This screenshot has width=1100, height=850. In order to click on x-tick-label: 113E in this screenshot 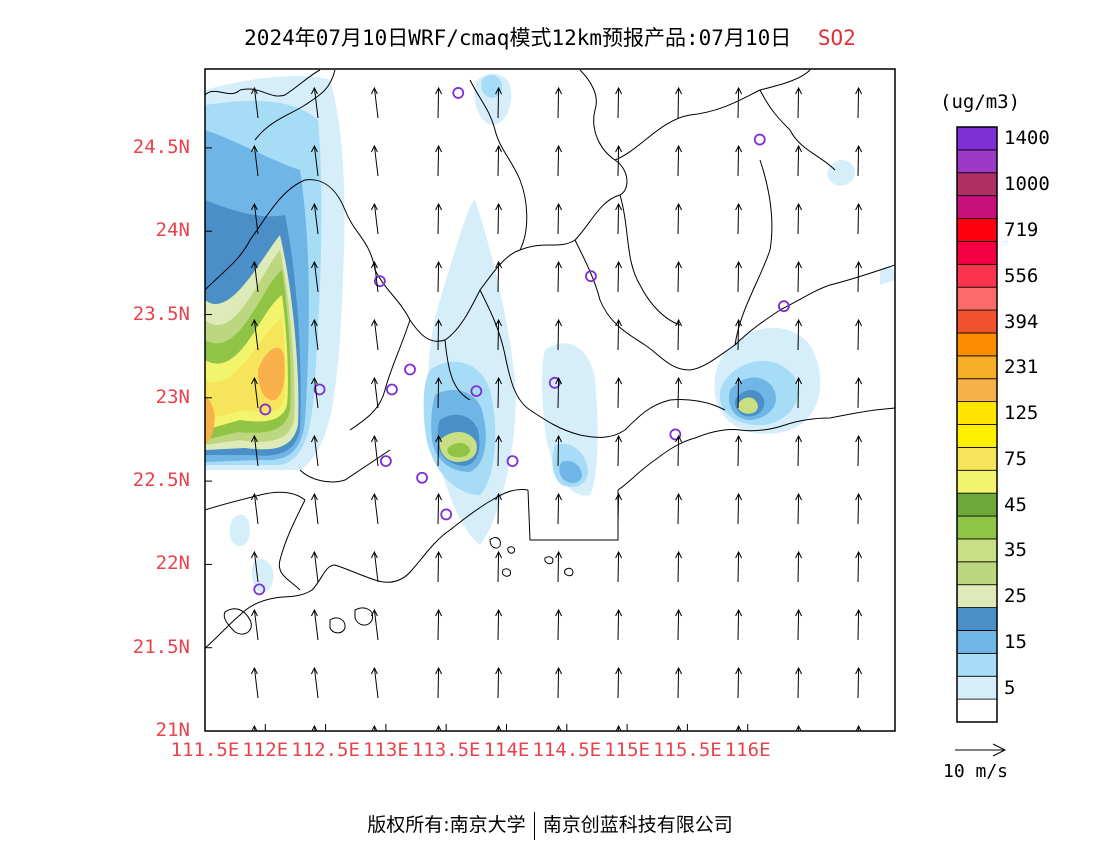, I will do `click(386, 750)`.